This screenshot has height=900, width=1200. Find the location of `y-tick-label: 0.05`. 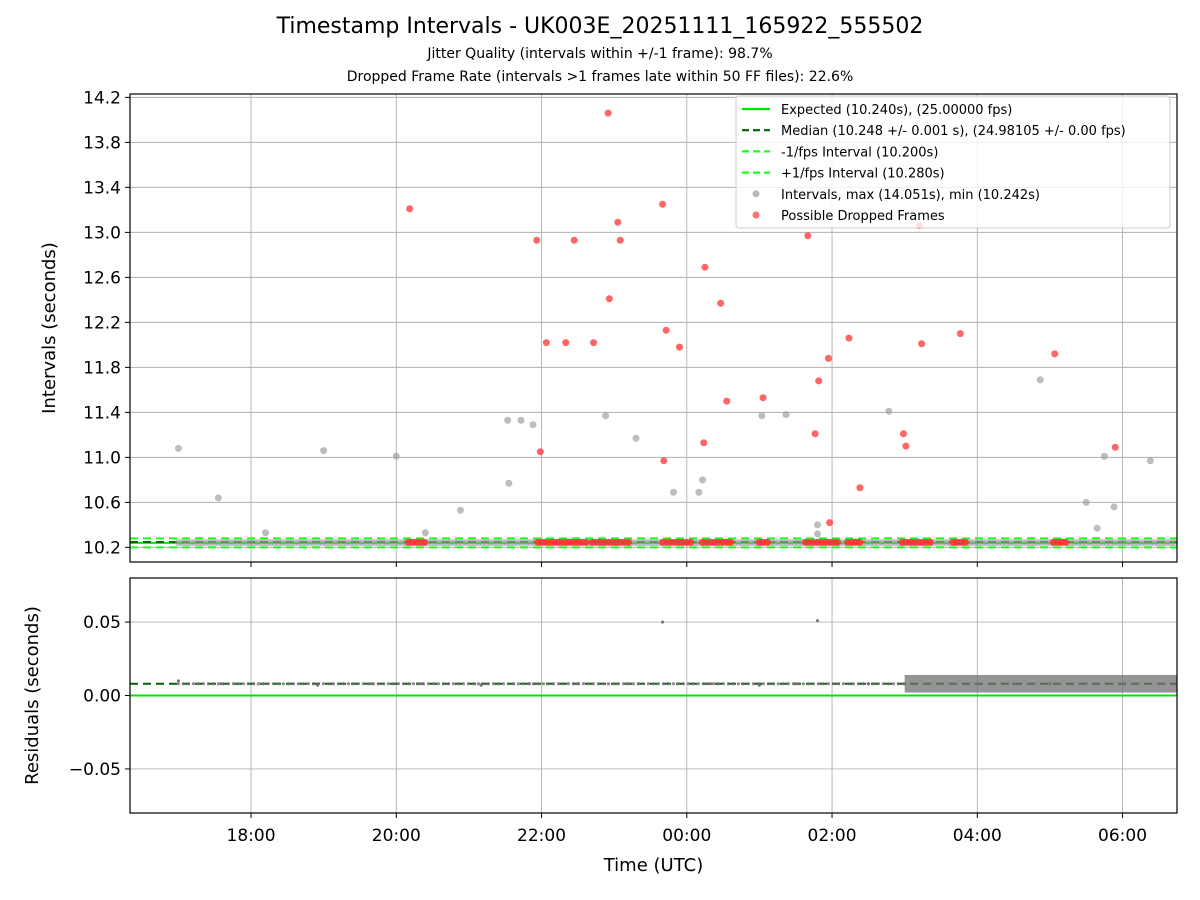

y-tick-label: 0.05 is located at coordinates (102, 623).